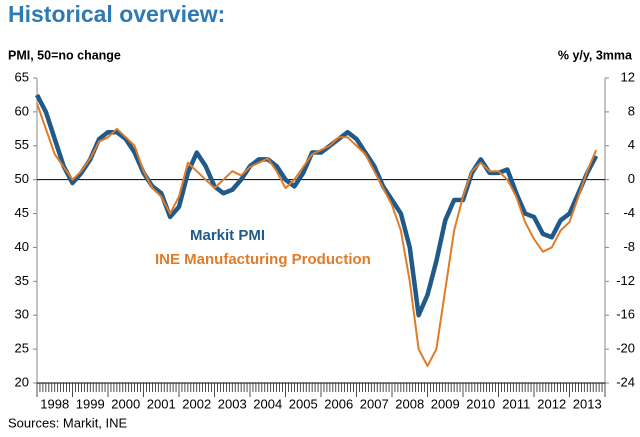  Describe the element at coordinates (22, 280) in the screenshot. I see `y-tick-label: 35` at that location.